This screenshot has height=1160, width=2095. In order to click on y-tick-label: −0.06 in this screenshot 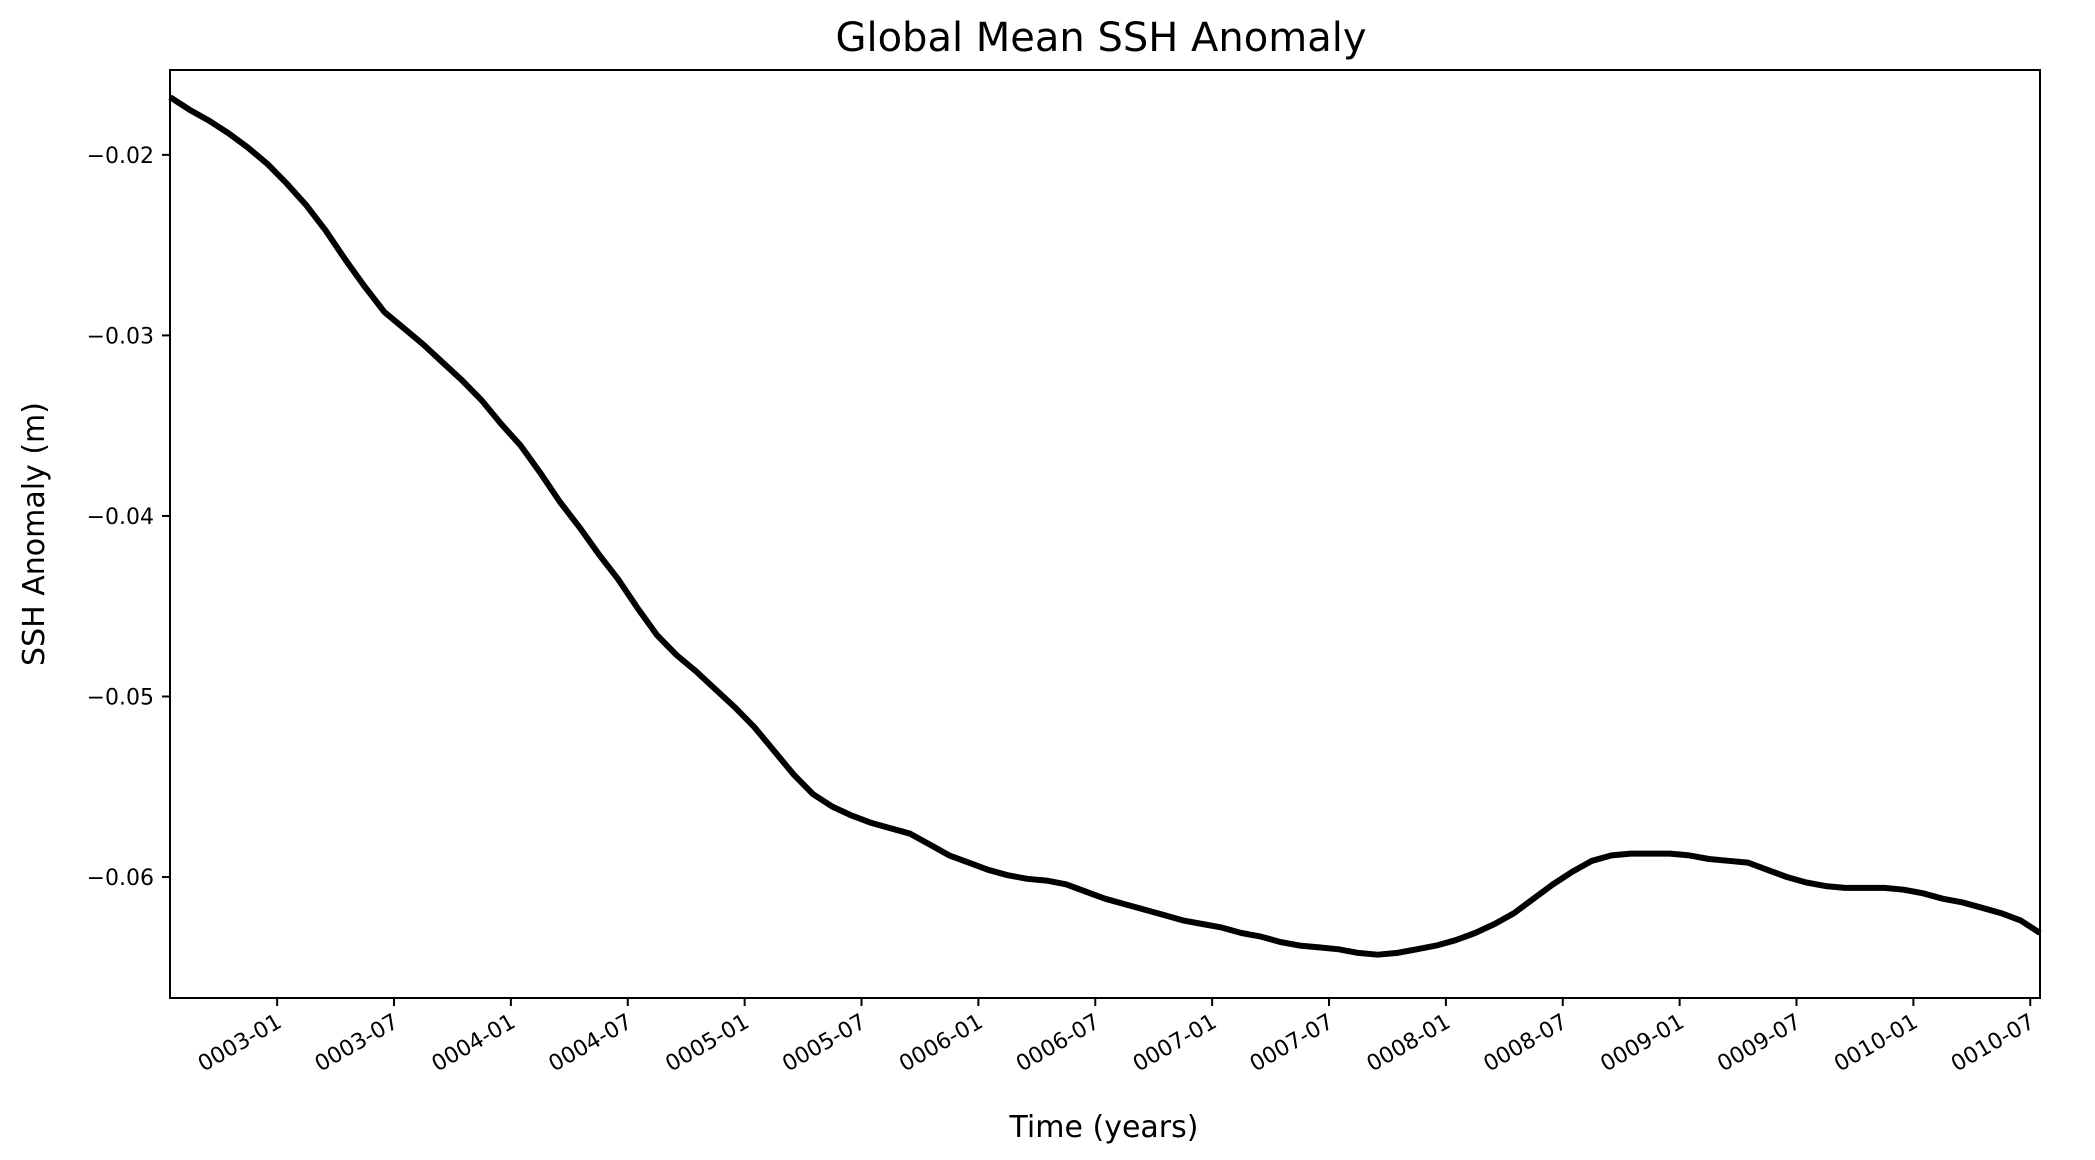, I will do `click(120, 878)`.